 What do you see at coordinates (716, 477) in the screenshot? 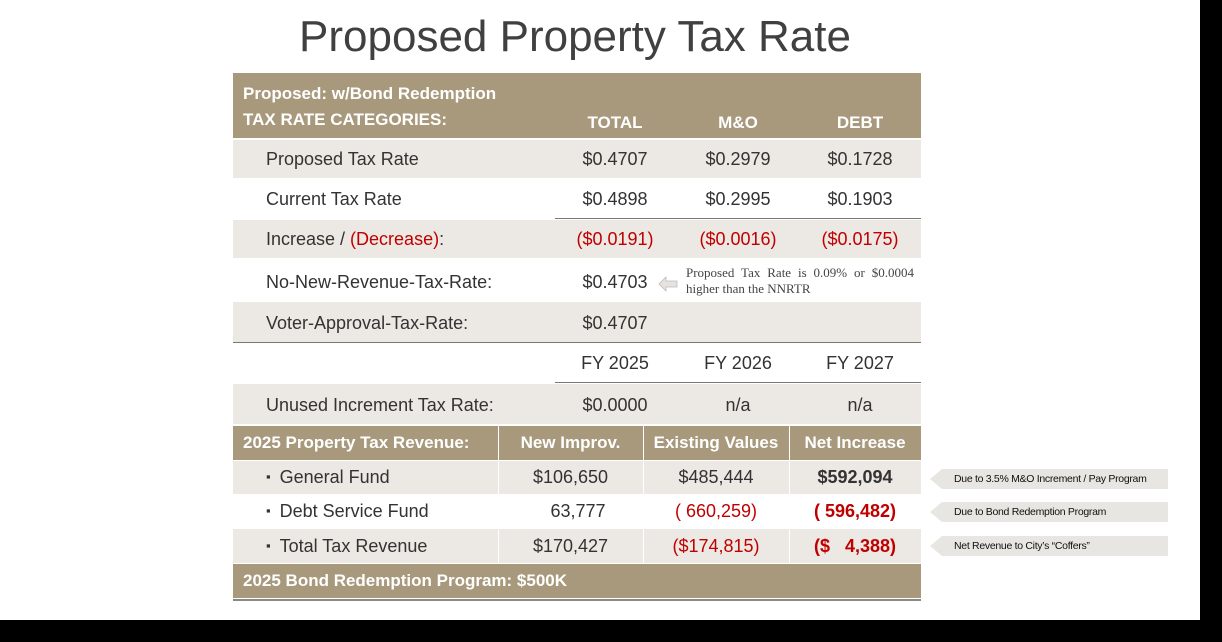
I see `cell: $485,444` at bounding box center [716, 477].